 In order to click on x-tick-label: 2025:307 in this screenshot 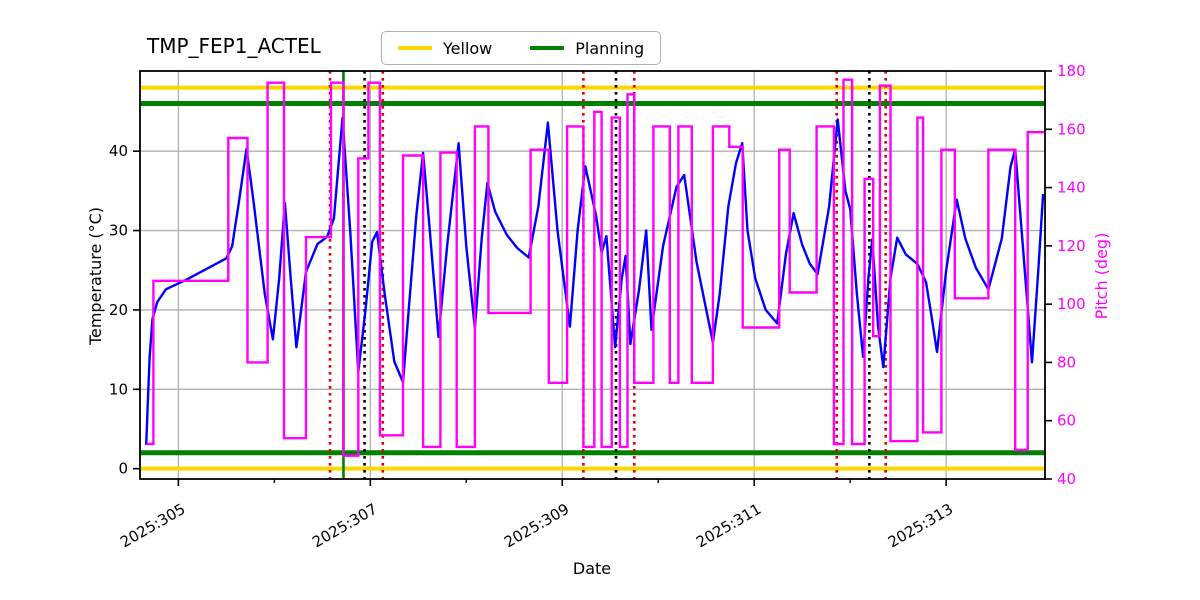, I will do `click(344, 526)`.